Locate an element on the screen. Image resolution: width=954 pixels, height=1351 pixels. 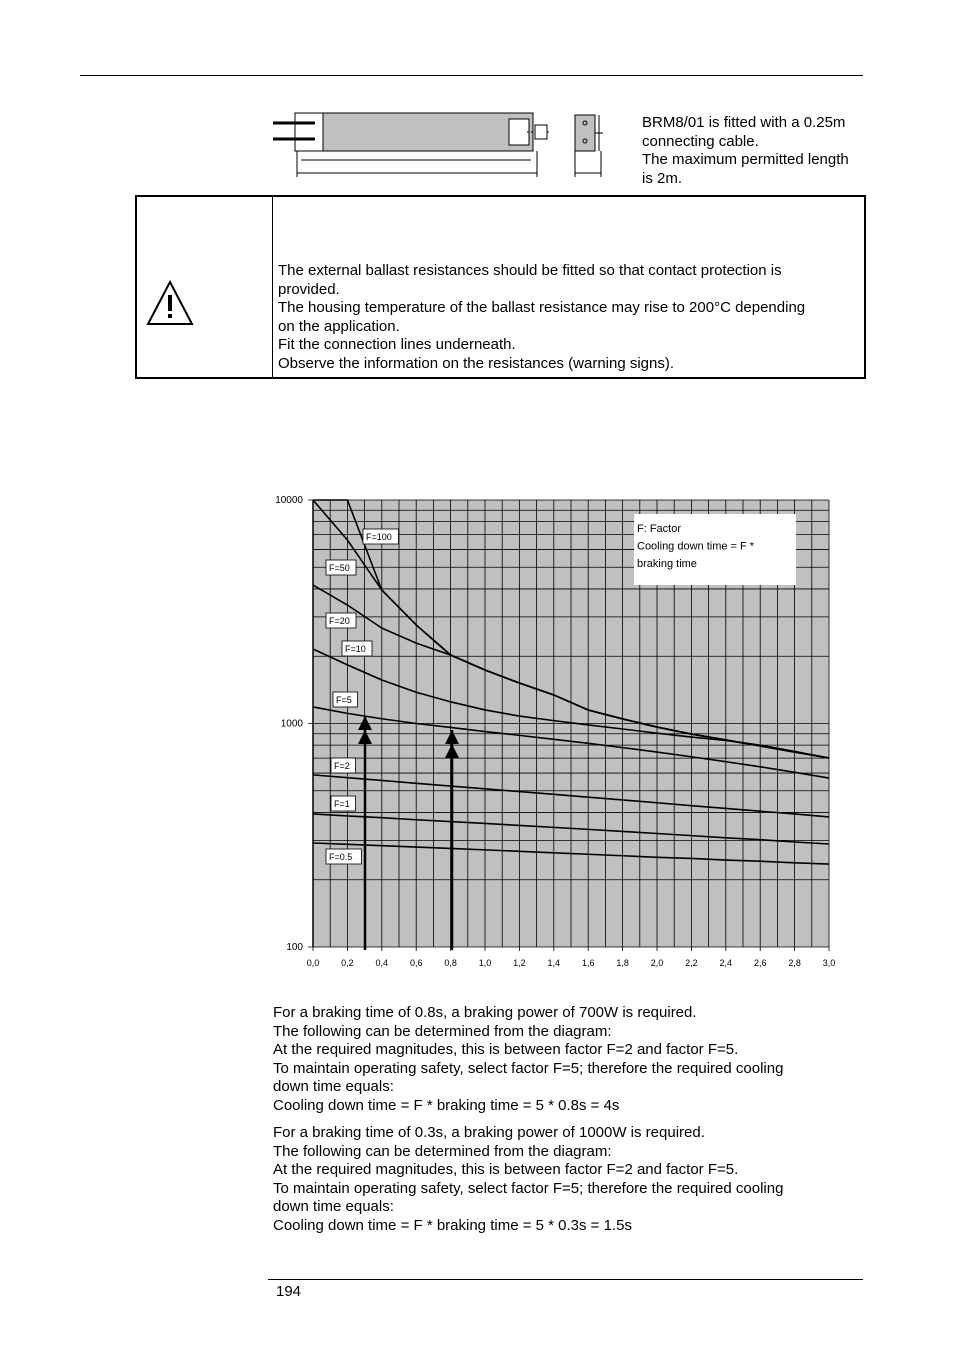
caption-line: BRM8/01 is fitted with a 0.25m is located at coordinates (744, 122).